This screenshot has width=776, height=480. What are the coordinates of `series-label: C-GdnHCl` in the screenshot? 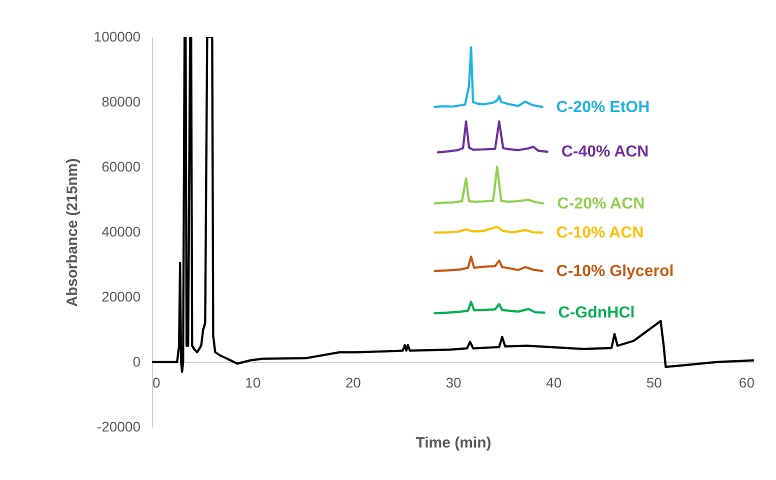 It's located at (596, 313).